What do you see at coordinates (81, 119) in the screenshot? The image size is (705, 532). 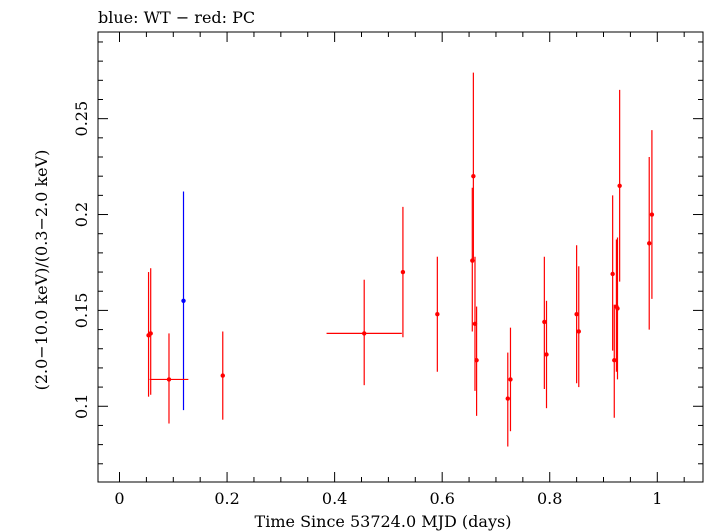 I see `y-tick-label: 0.25` at bounding box center [81, 119].